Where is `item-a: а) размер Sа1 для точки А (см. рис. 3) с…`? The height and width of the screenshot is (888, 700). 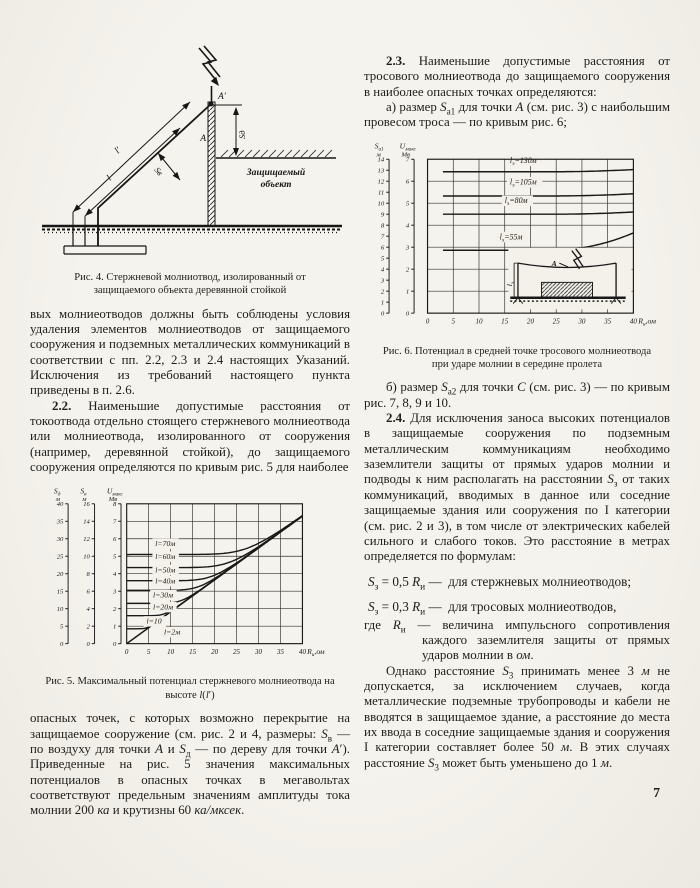 item-a: а) размер Sа1 для точки А (см. рис. 3) с… is located at coordinates (517, 115).